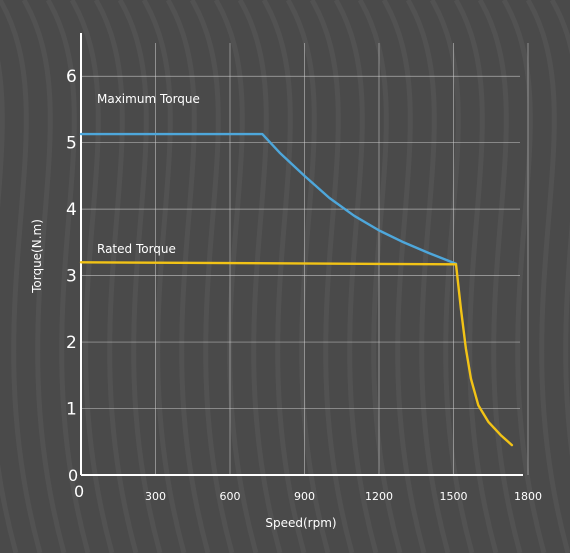 The width and height of the screenshot is (570, 553). What do you see at coordinates (71, 210) in the screenshot?
I see `y-tick-label: 4` at bounding box center [71, 210].